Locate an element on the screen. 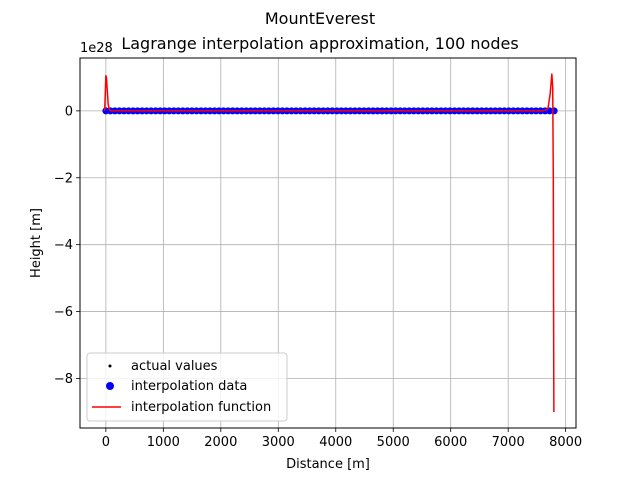 The width and height of the screenshot is (640, 480). interpolation-data-point is located at coordinates (554, 111).